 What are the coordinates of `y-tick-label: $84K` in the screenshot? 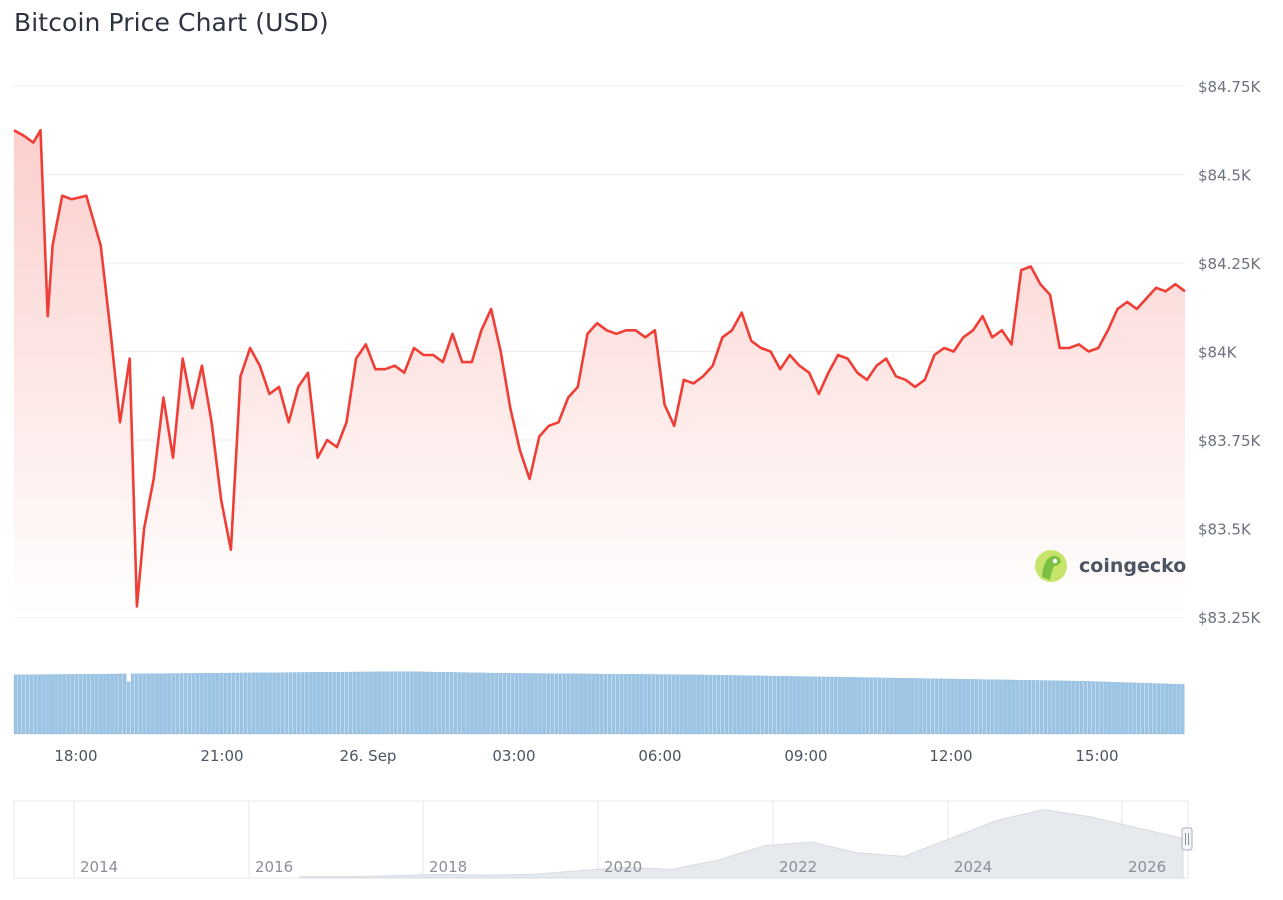 It's located at (1218, 353).